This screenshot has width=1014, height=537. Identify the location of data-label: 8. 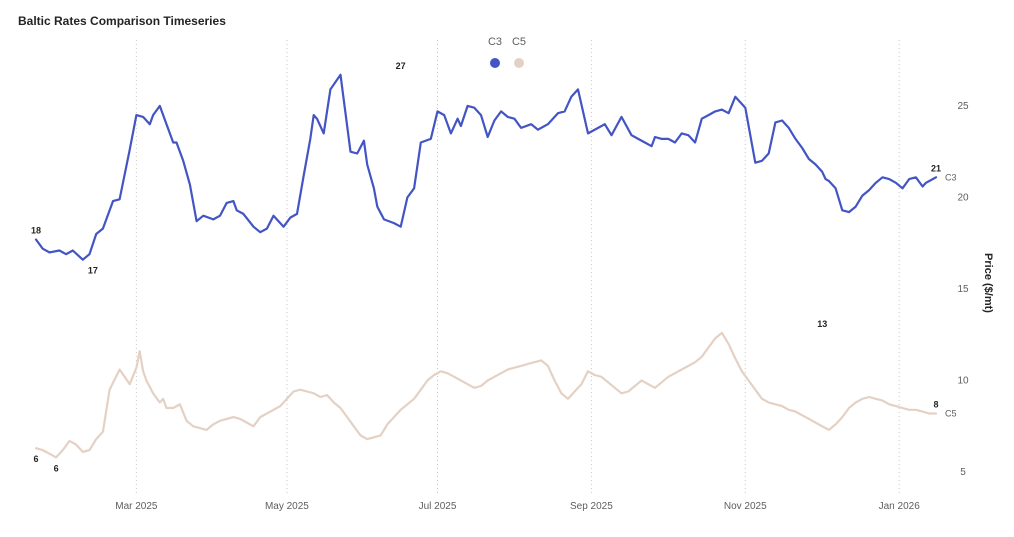
(935, 404).